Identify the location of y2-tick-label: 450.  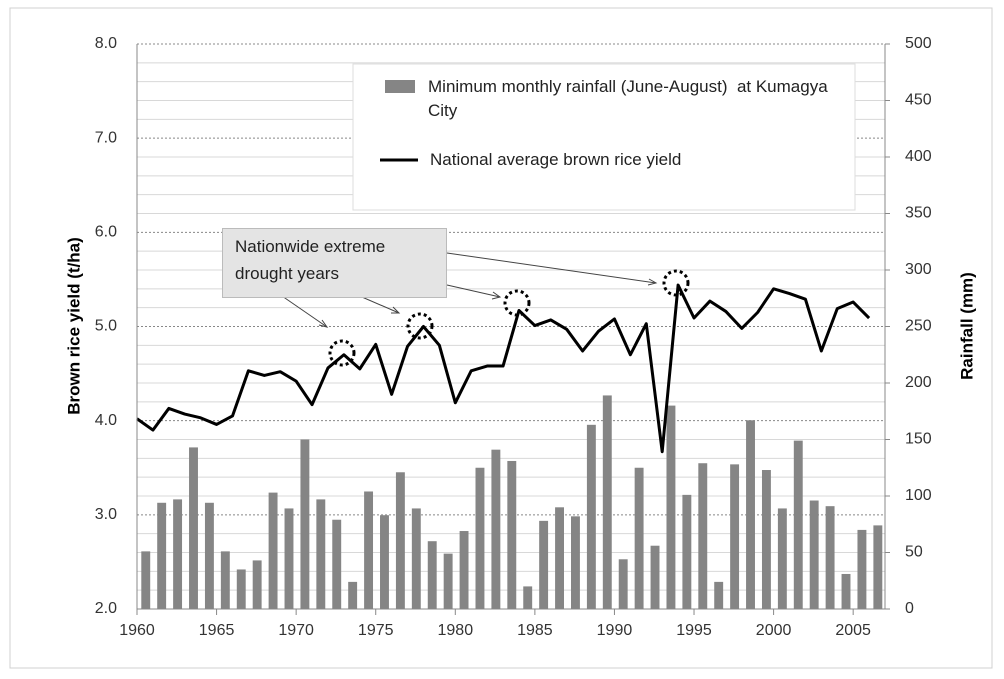
(918, 100).